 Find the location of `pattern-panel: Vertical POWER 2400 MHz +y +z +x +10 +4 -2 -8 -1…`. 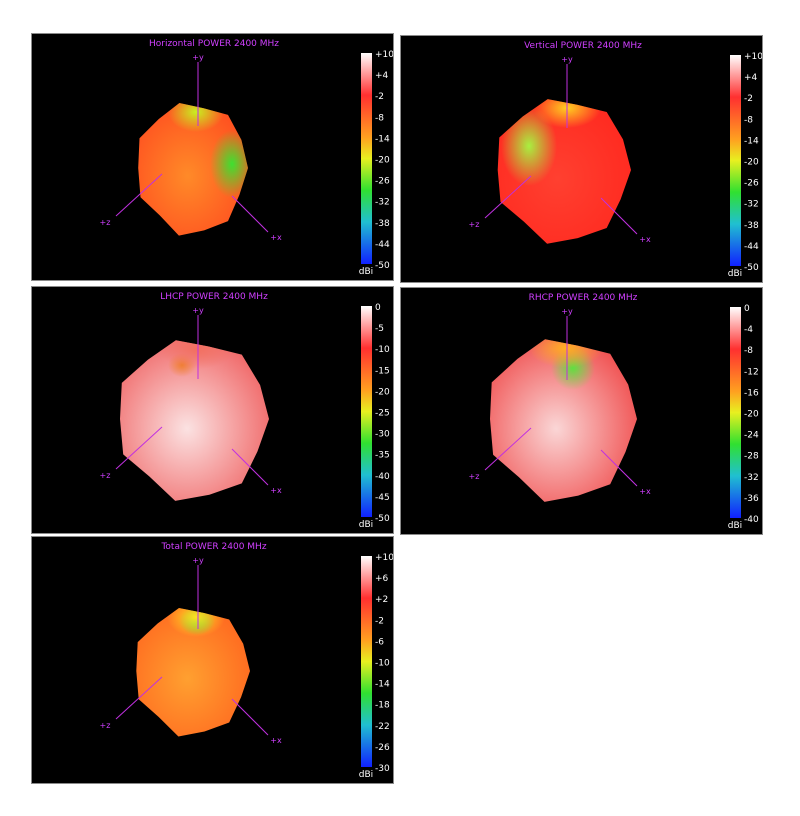

pattern-panel: Vertical POWER 2400 MHz +y +z +x +10 +4 -2 -8 -1… is located at coordinates (581, 159).